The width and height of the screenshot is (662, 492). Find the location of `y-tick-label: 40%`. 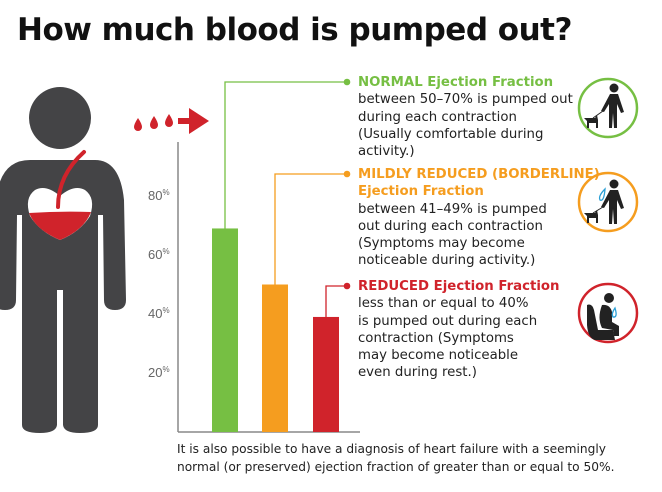

y-tick-label: 40% is located at coordinates (159, 313).